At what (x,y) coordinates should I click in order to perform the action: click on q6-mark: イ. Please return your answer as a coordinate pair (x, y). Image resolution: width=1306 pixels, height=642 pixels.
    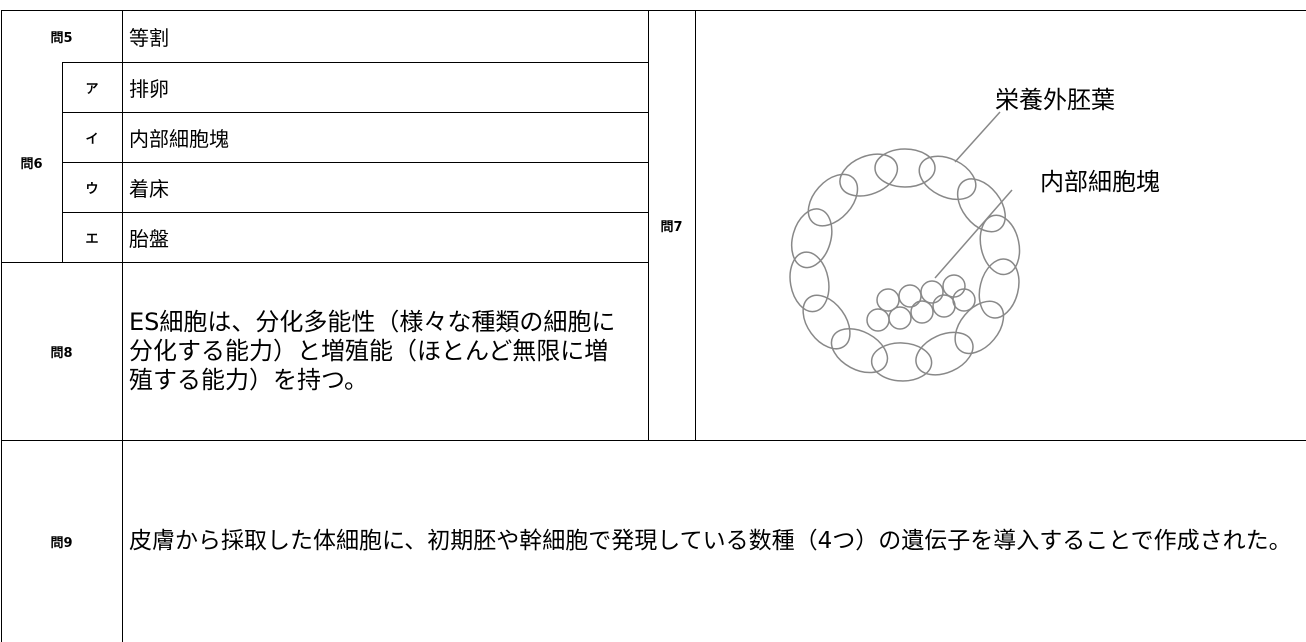
    Looking at the image, I should click on (92, 139).